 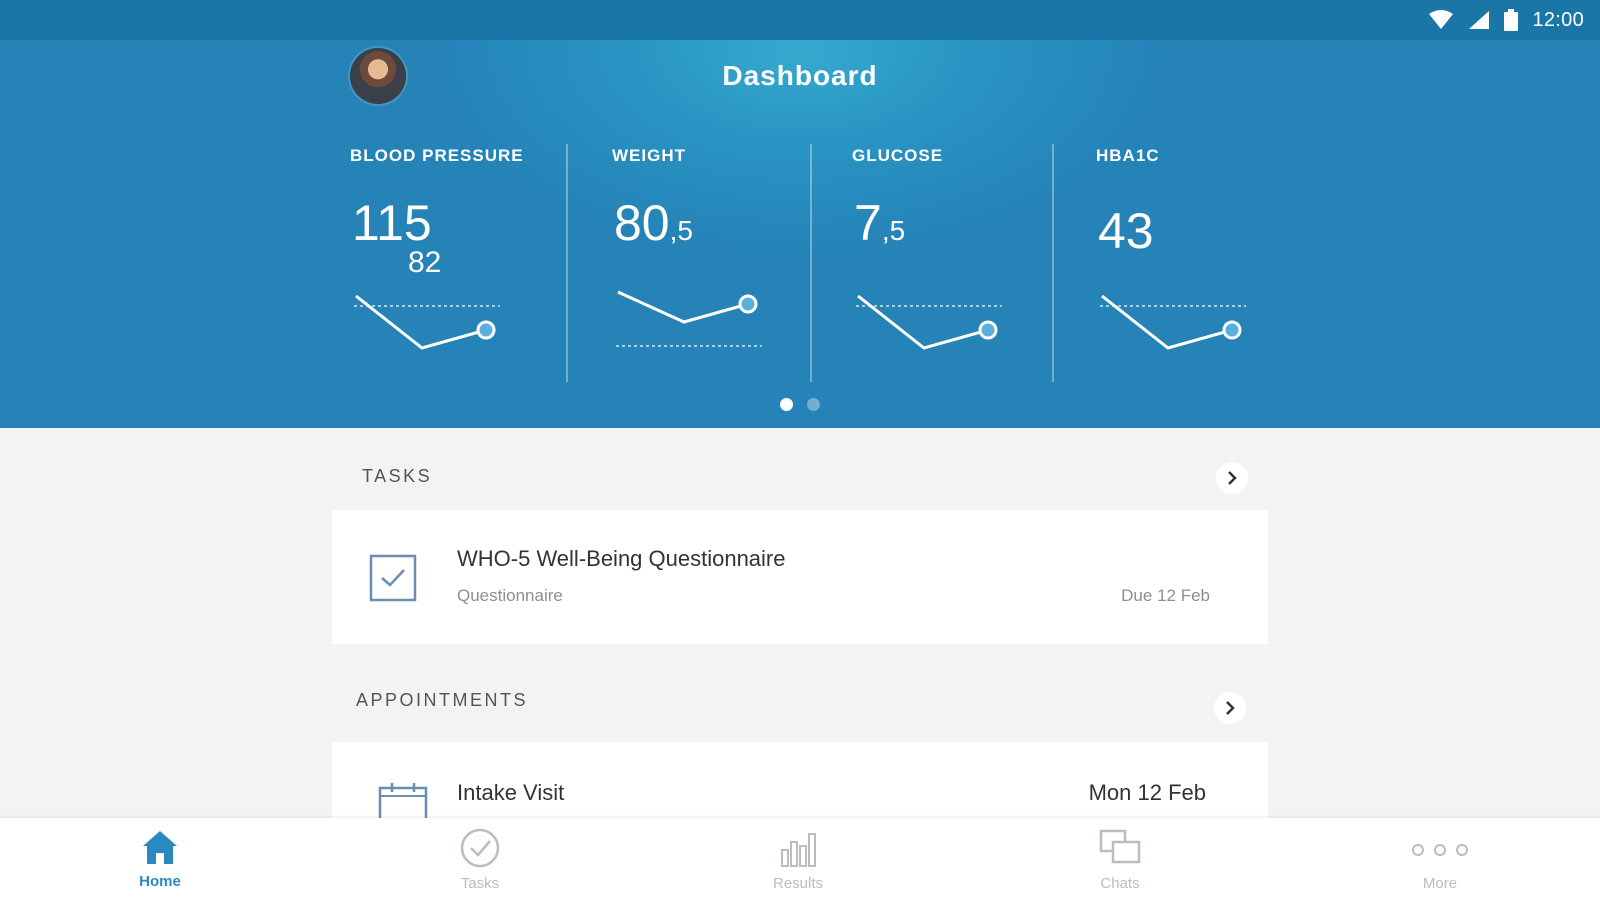 I want to click on task-title: WHO-5 Well-Being Questionnaire, so click(x=621, y=558).